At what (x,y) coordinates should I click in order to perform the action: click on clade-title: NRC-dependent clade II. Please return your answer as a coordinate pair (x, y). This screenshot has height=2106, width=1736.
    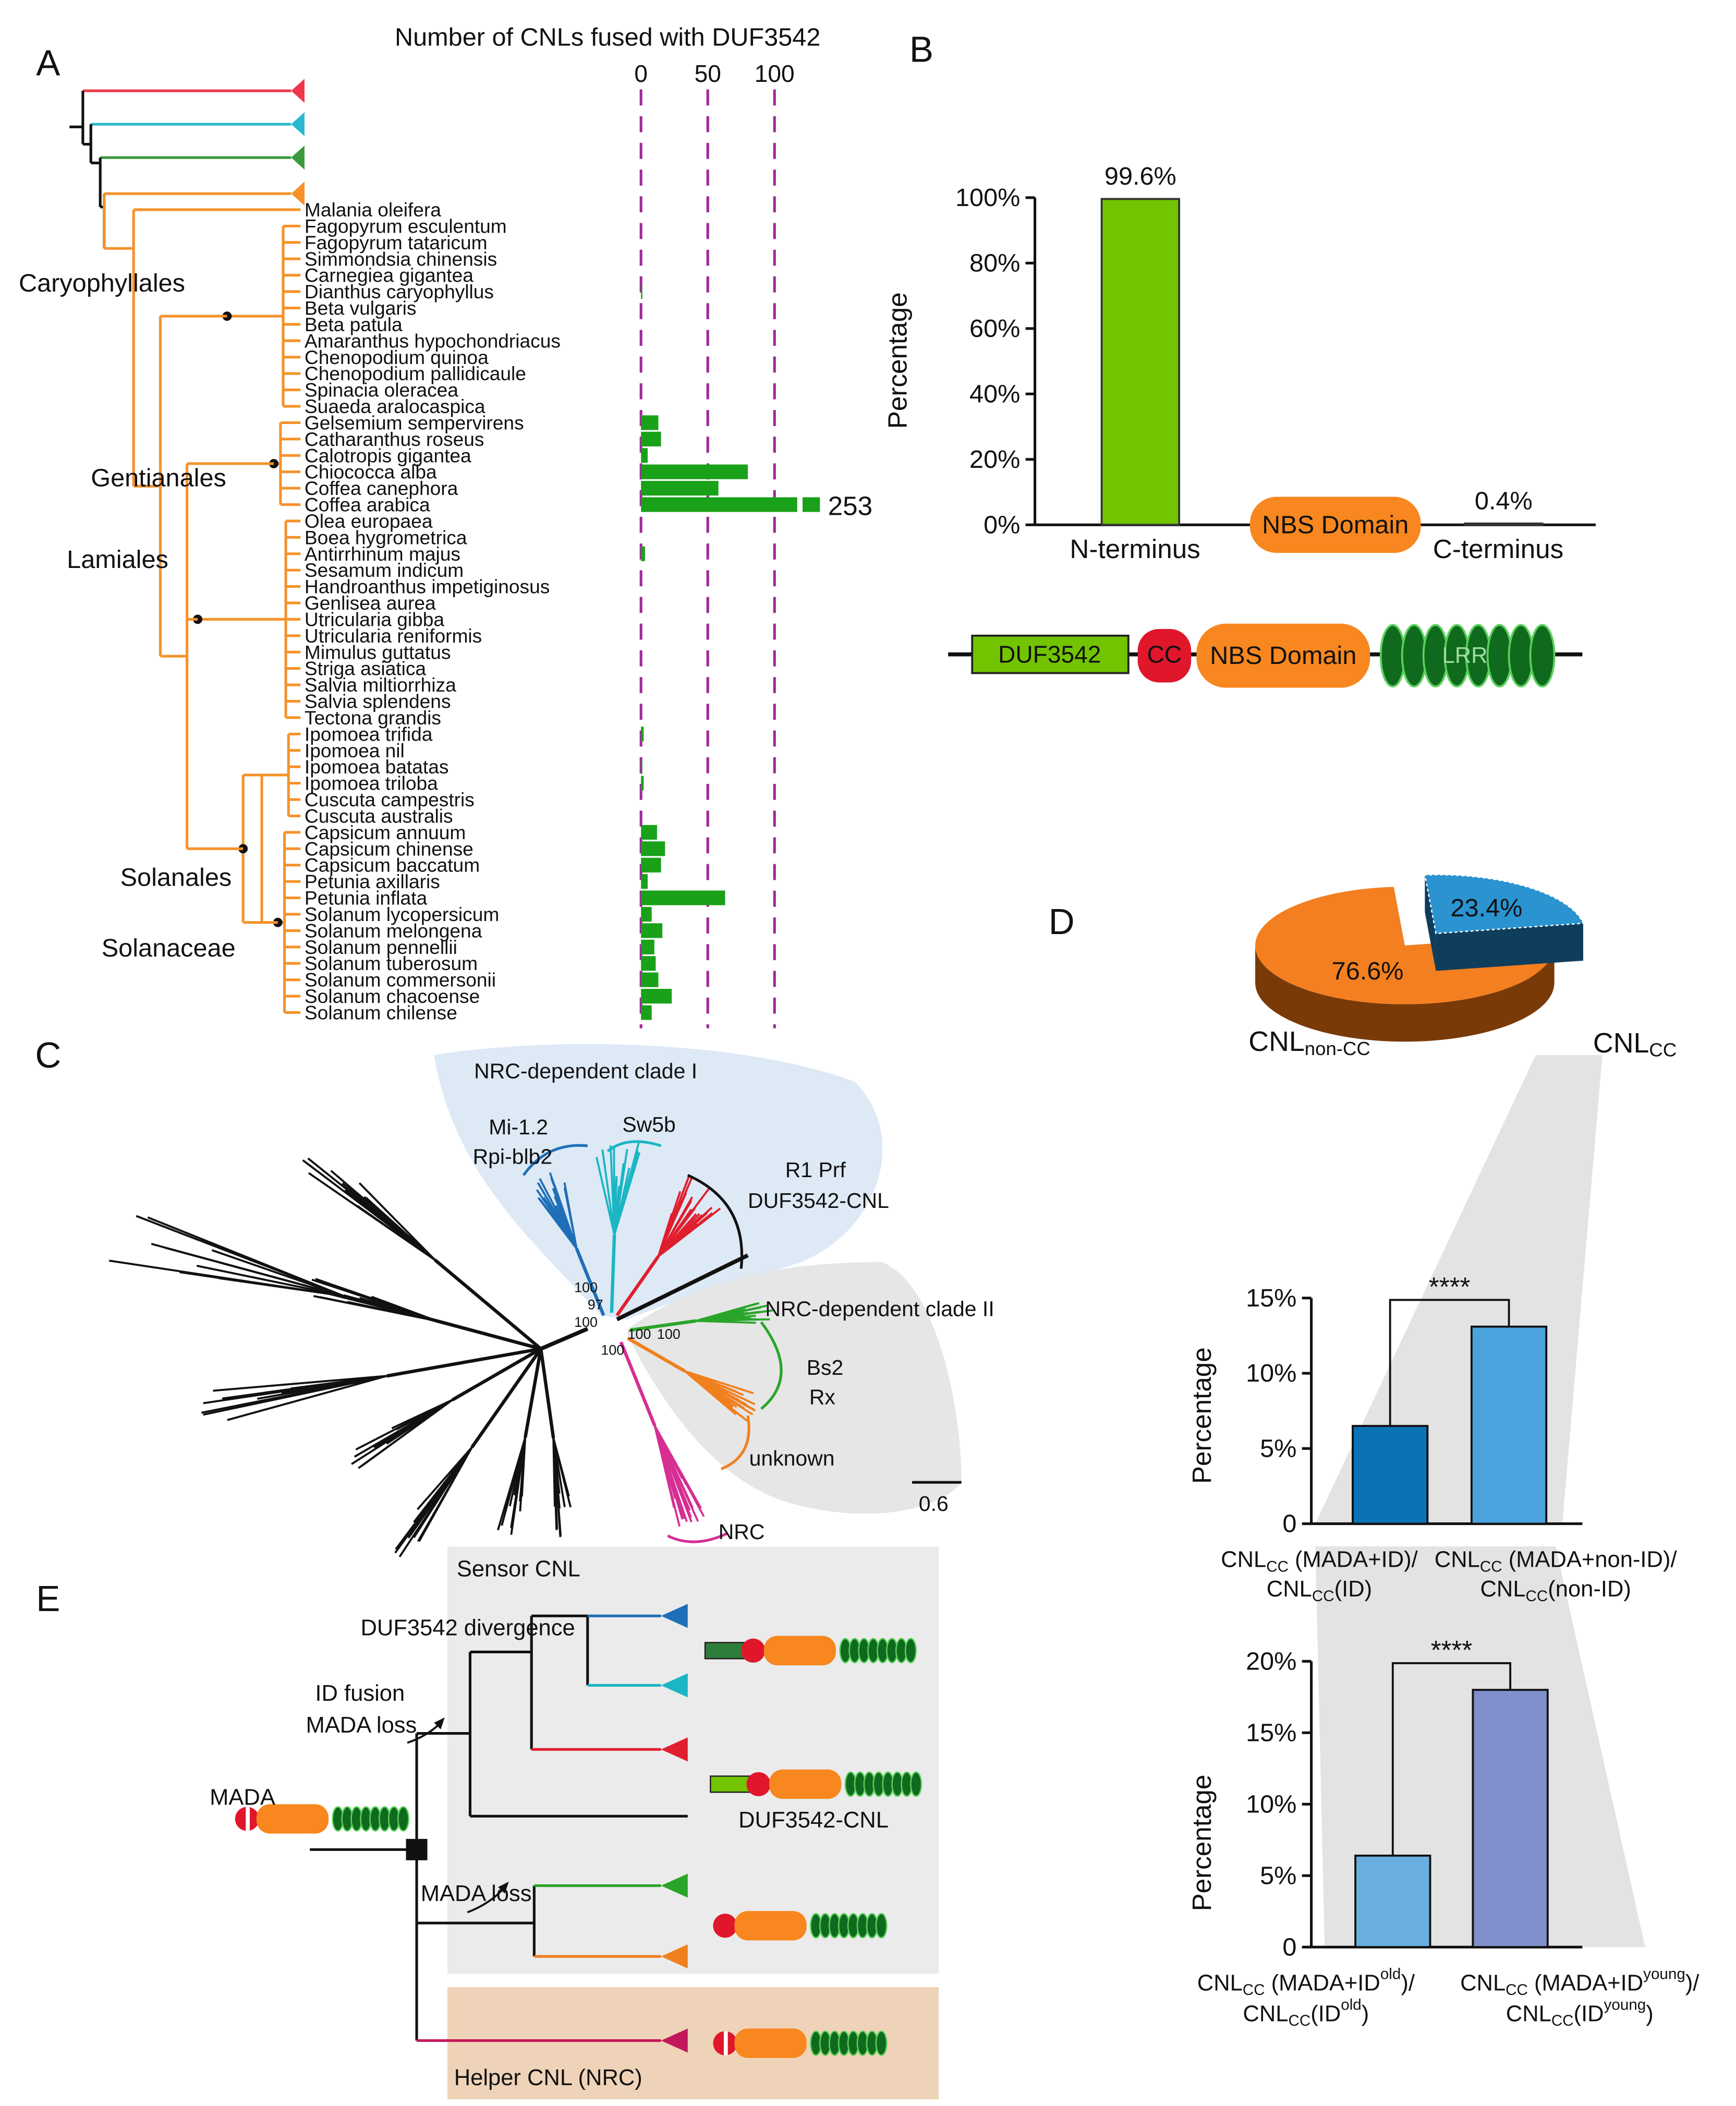
    Looking at the image, I should click on (879, 1309).